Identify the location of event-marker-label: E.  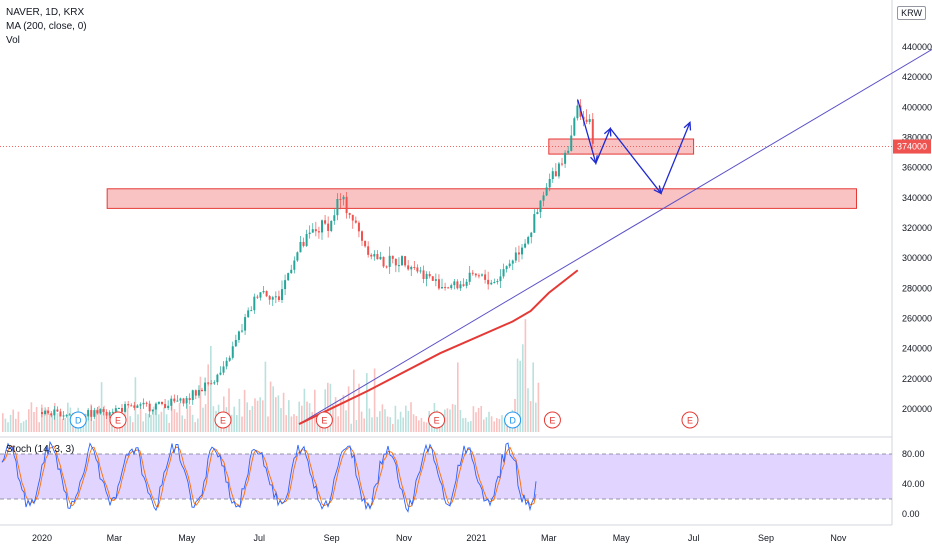
(437, 421).